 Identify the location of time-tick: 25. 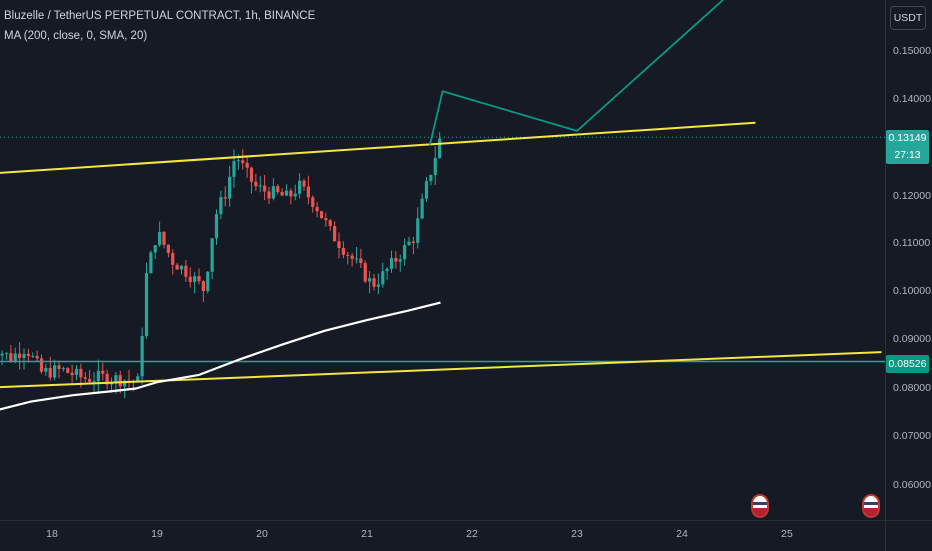
(787, 534).